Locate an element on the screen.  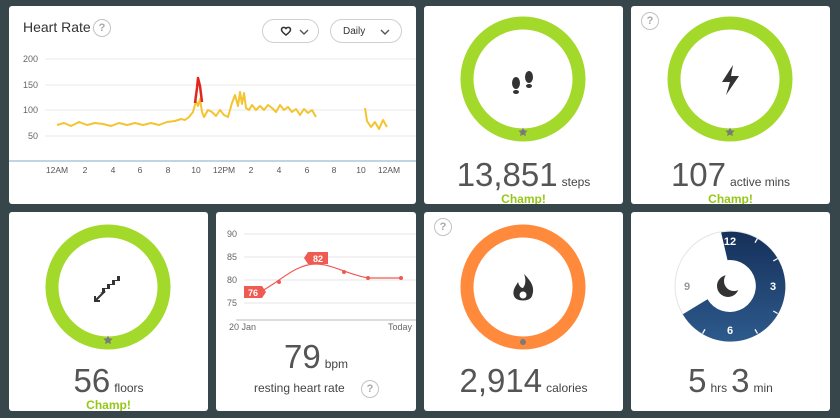
heart-filter-dropdown is located at coordinates (290, 31).